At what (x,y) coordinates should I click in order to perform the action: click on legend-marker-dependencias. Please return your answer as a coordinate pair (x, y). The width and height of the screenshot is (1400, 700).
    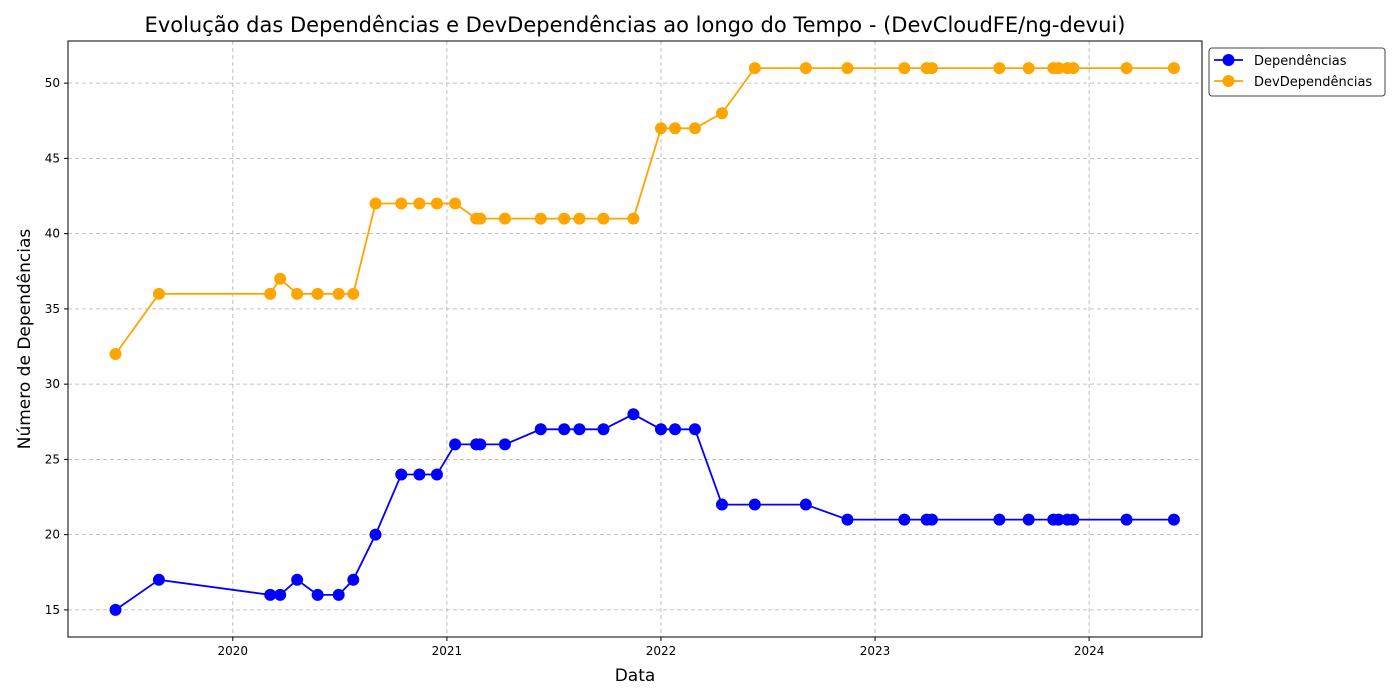
    Looking at the image, I should click on (1228, 60).